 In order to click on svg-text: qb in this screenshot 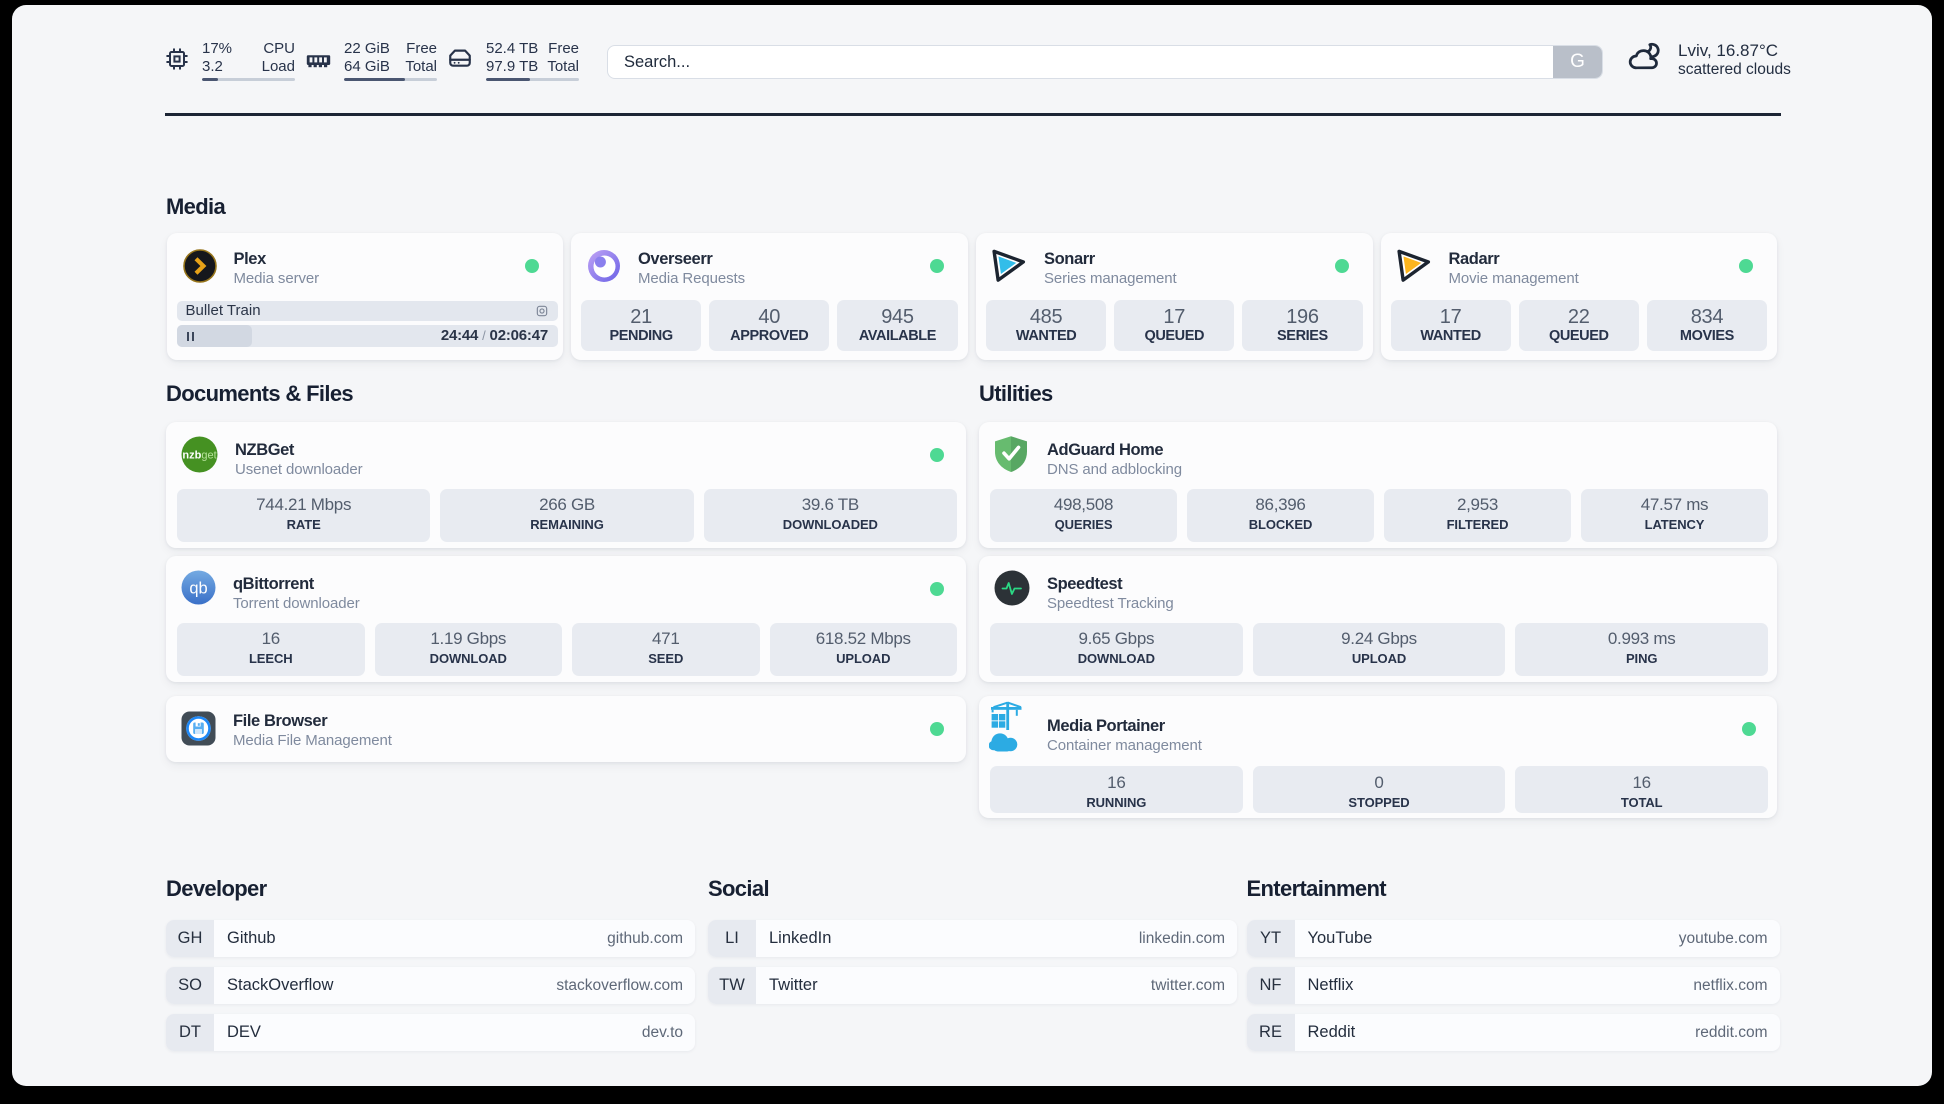, I will do `click(198, 589)`.